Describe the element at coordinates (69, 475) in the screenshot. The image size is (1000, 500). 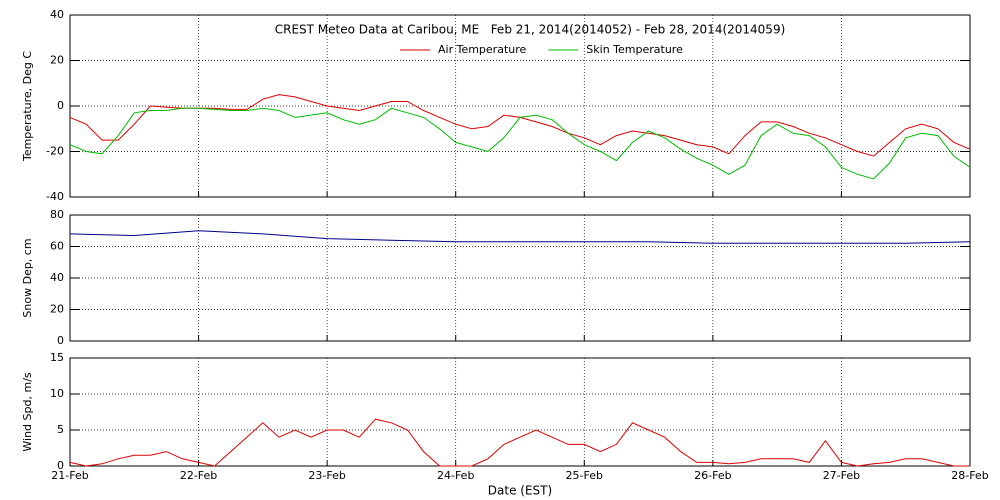
I see `x-tick-label: 21-Feb` at that location.